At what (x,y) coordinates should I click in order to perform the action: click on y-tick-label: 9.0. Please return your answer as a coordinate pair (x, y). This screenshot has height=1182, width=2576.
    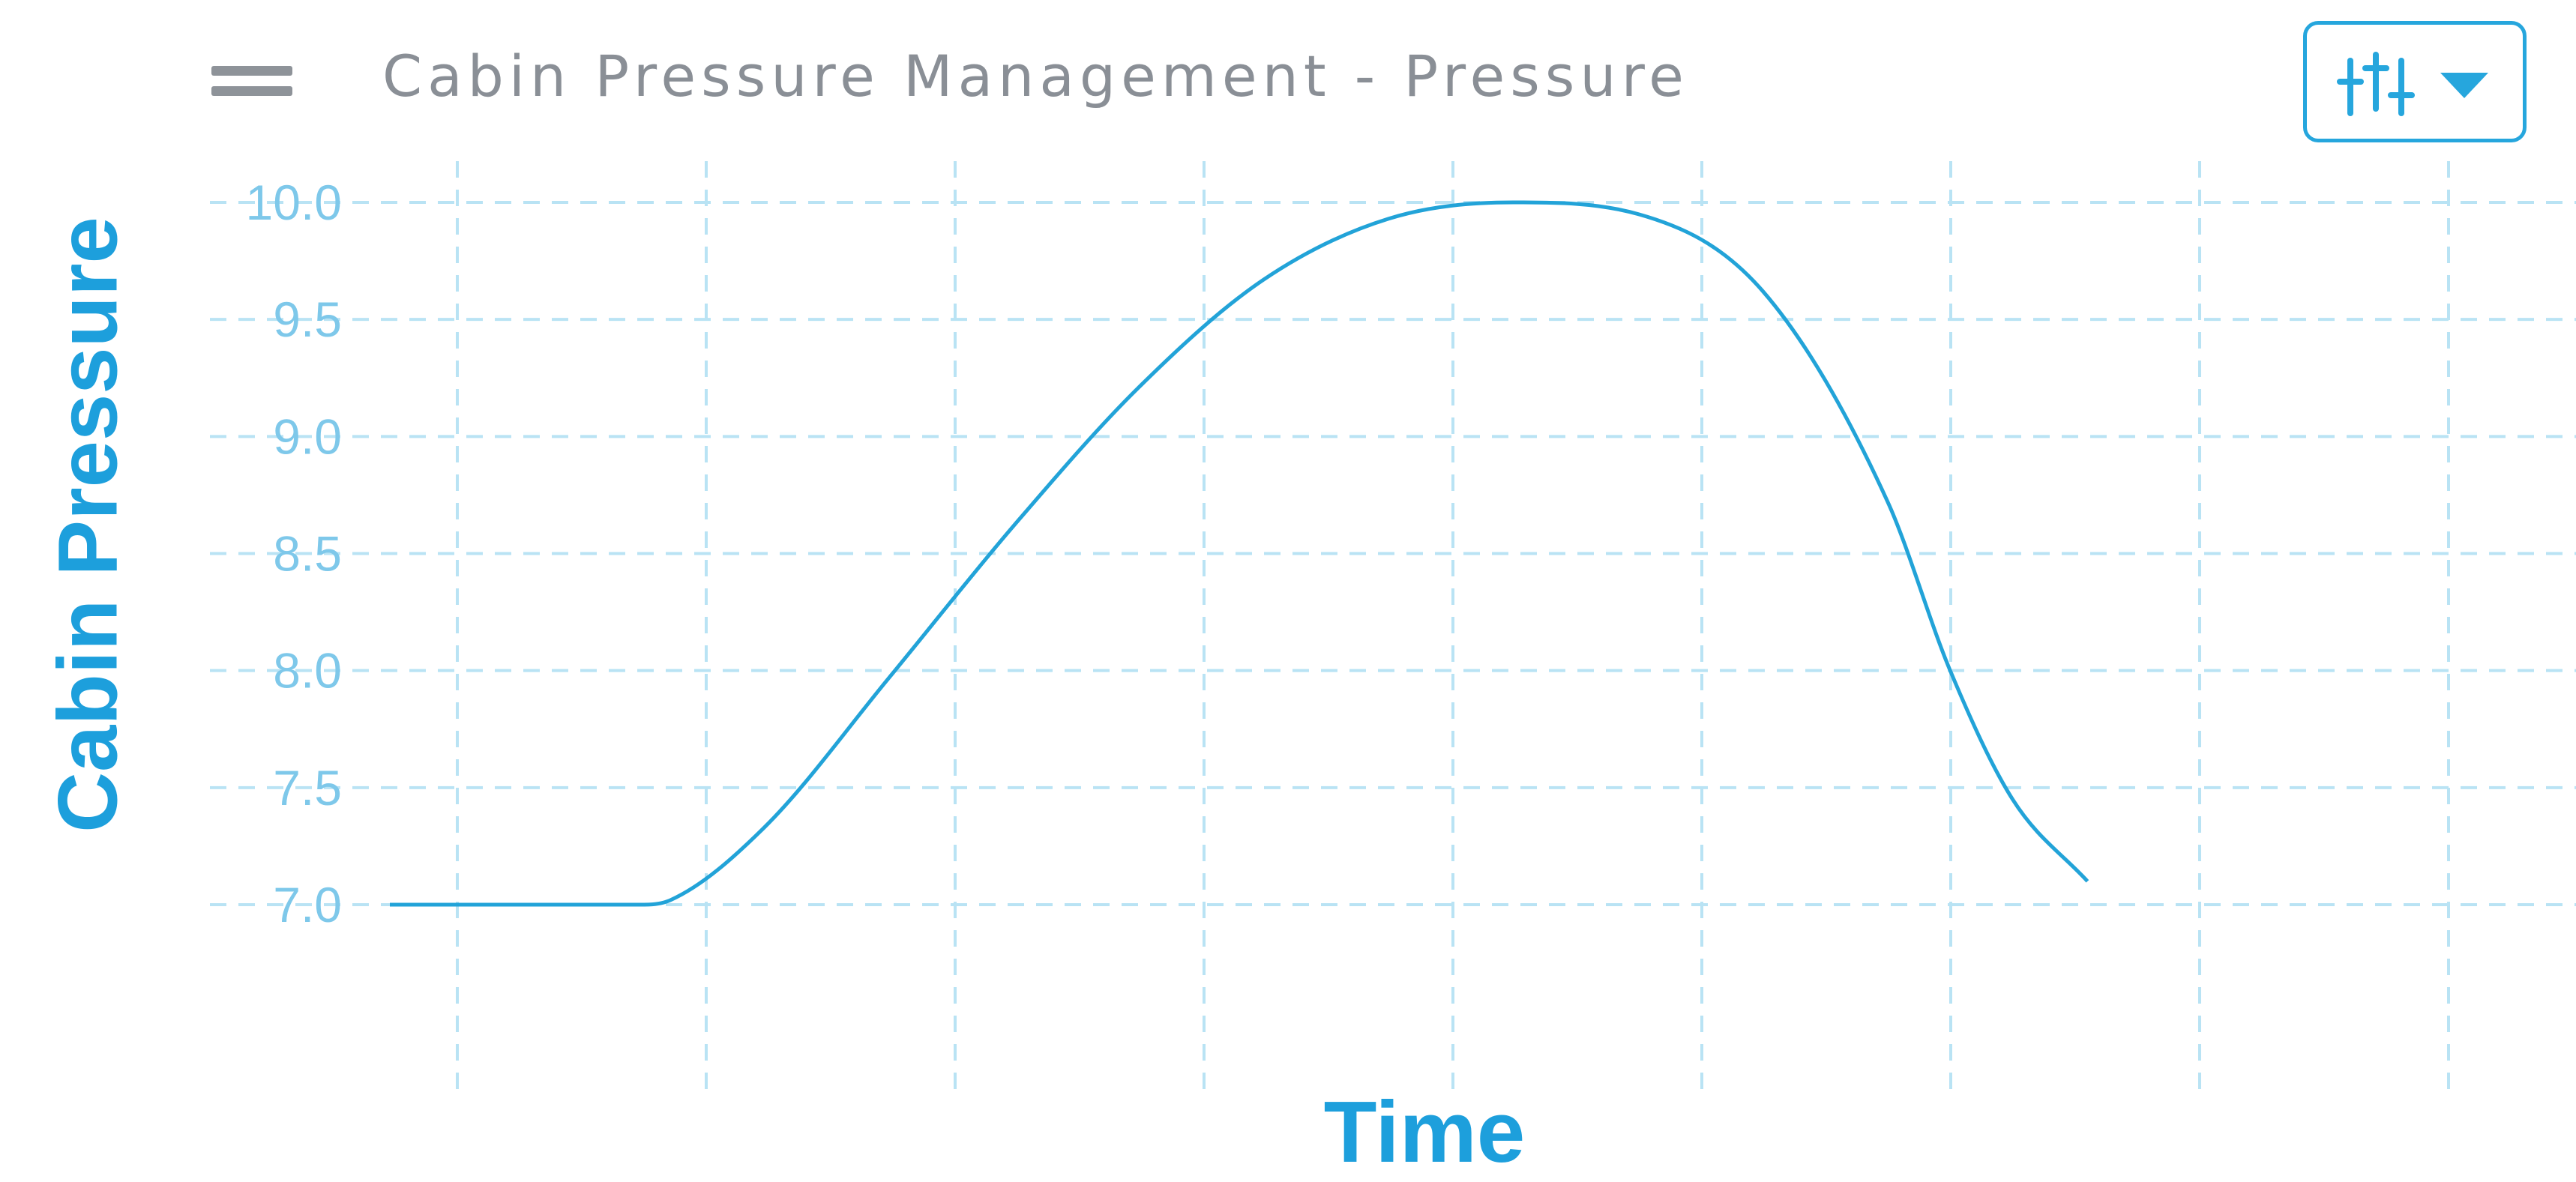
    Looking at the image, I should click on (307, 436).